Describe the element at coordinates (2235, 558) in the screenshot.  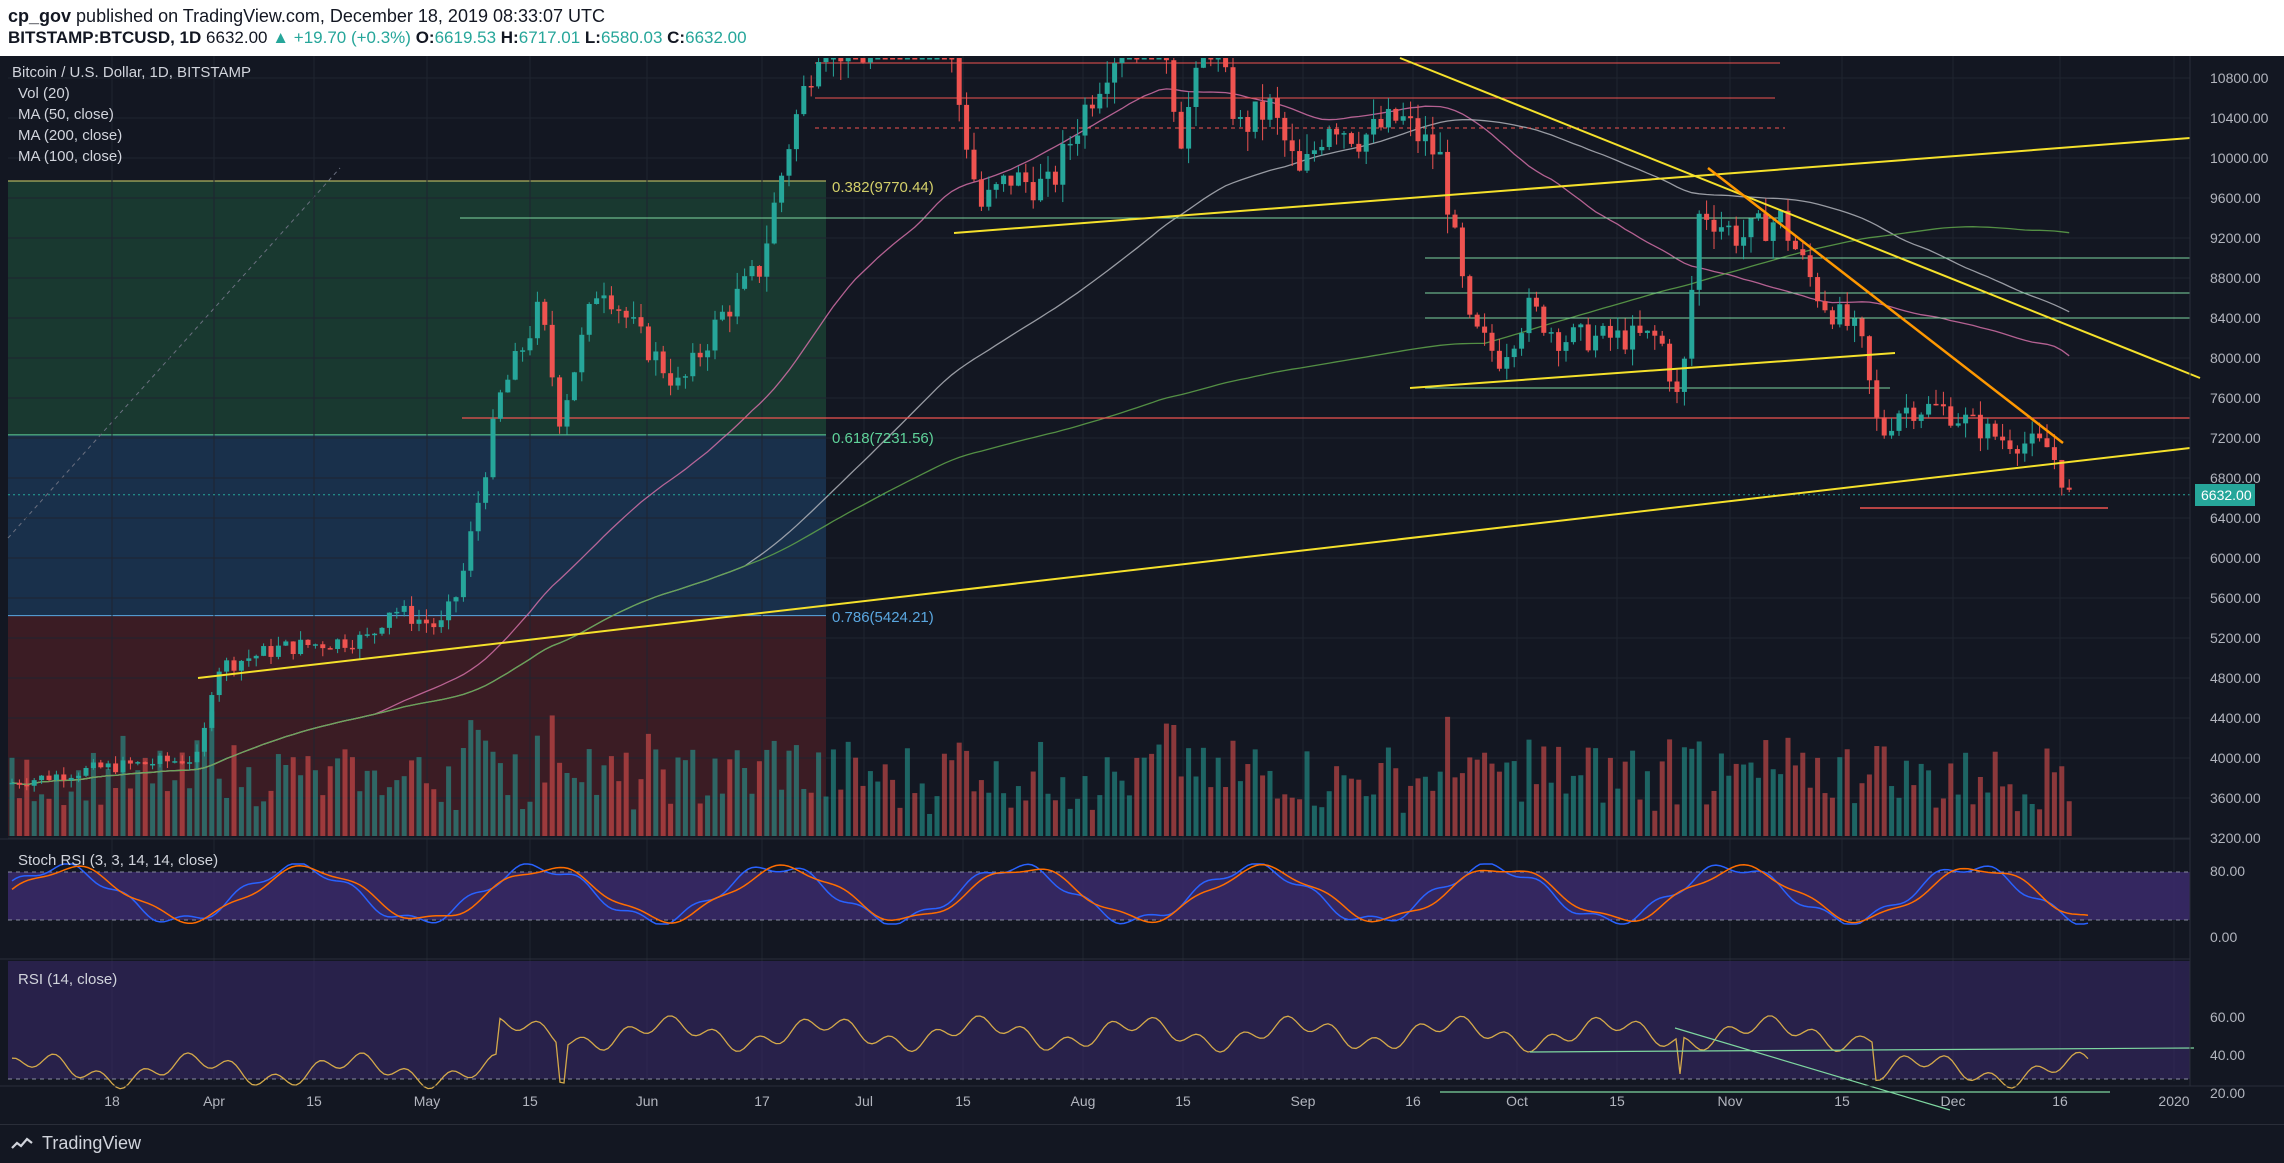
I see `y-tick-label: 6000.00` at that location.